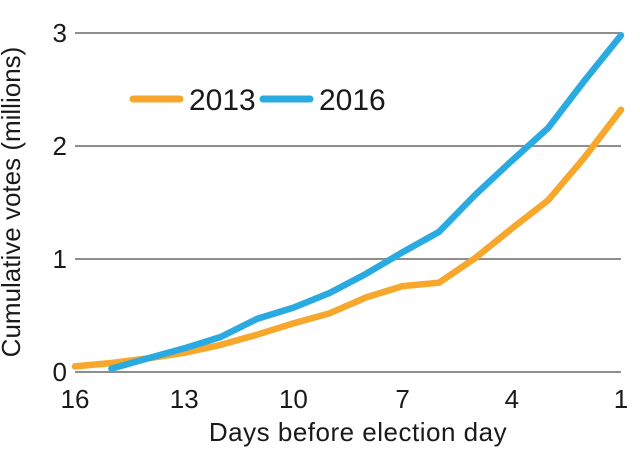 The width and height of the screenshot is (640, 455). Describe the element at coordinates (345, 399) in the screenshot. I see `x-axis-tick-labels: 16 13 10 7 4 1` at that location.